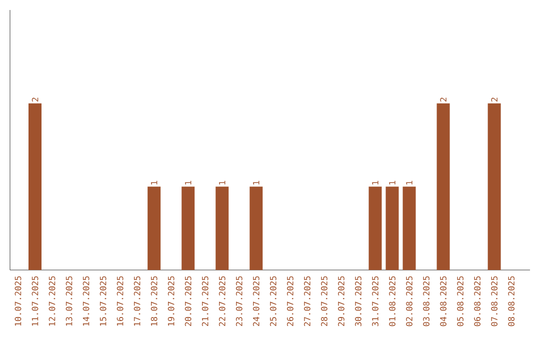  What do you see at coordinates (460, 301) in the screenshot?
I see `x-tick-label: 05.08.2025` at bounding box center [460, 301].